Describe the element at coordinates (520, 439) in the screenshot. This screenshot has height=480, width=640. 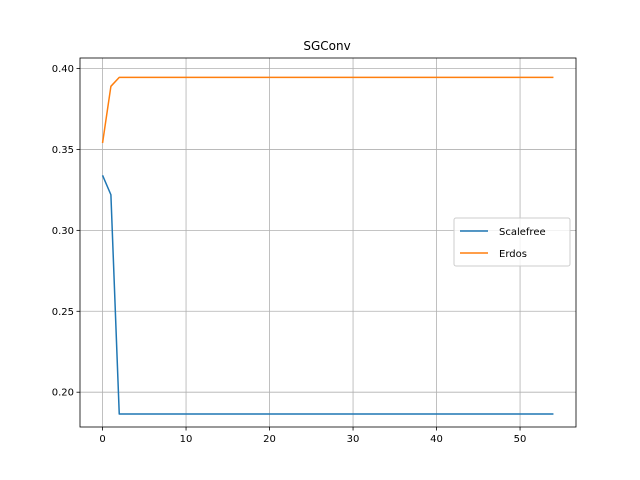
I see `x-tick-label: 50` at that location.